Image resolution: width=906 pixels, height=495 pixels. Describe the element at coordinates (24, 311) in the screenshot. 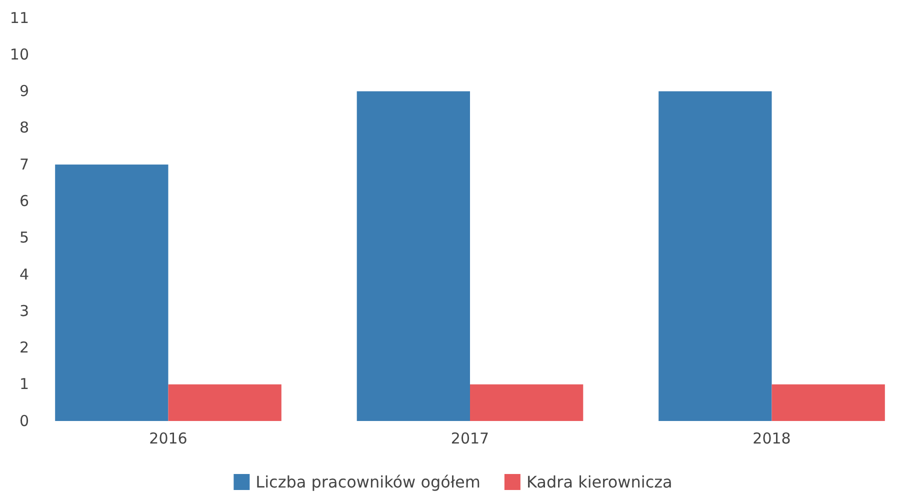

I see `y-tick-label: 3` at that location.